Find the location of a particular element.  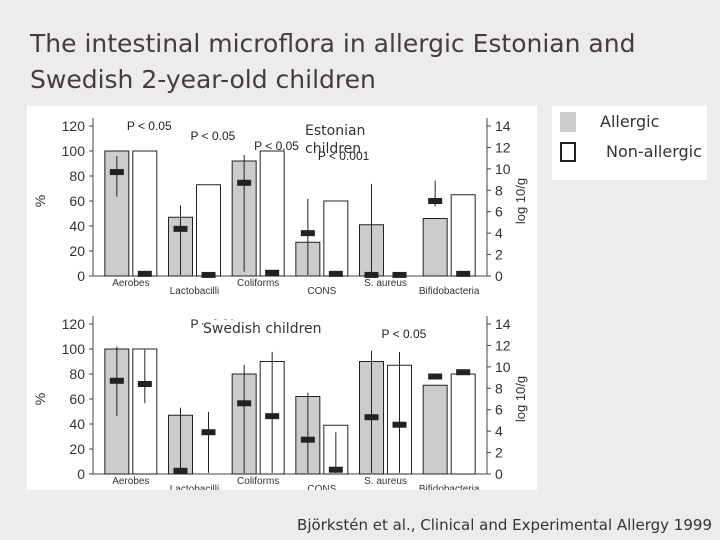

p-value-annotation-0-0: P < 0.05 is located at coordinates (149, 126).